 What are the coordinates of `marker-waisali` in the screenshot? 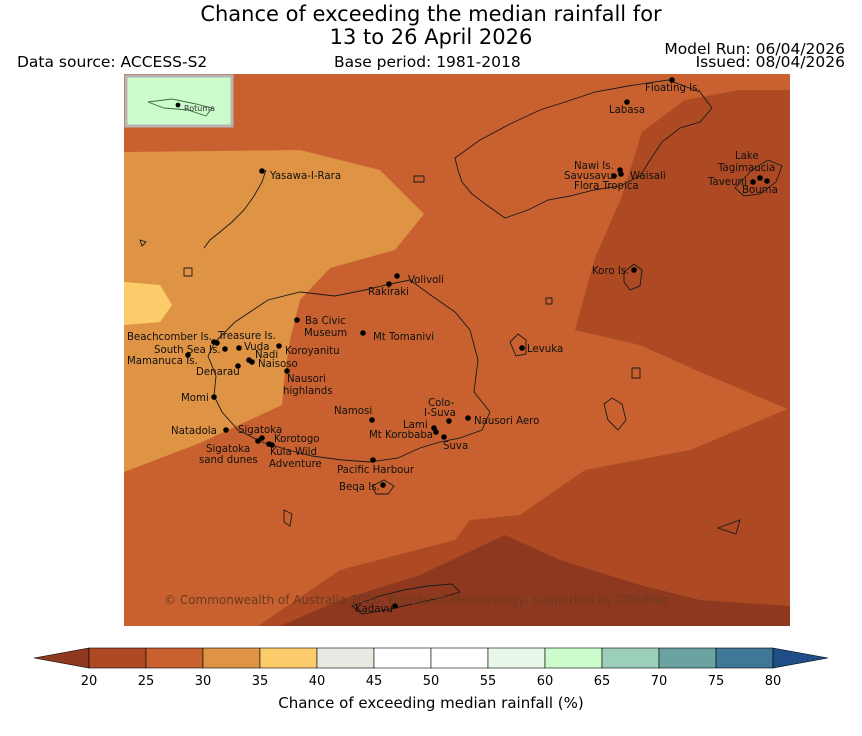 It's located at (621, 174).